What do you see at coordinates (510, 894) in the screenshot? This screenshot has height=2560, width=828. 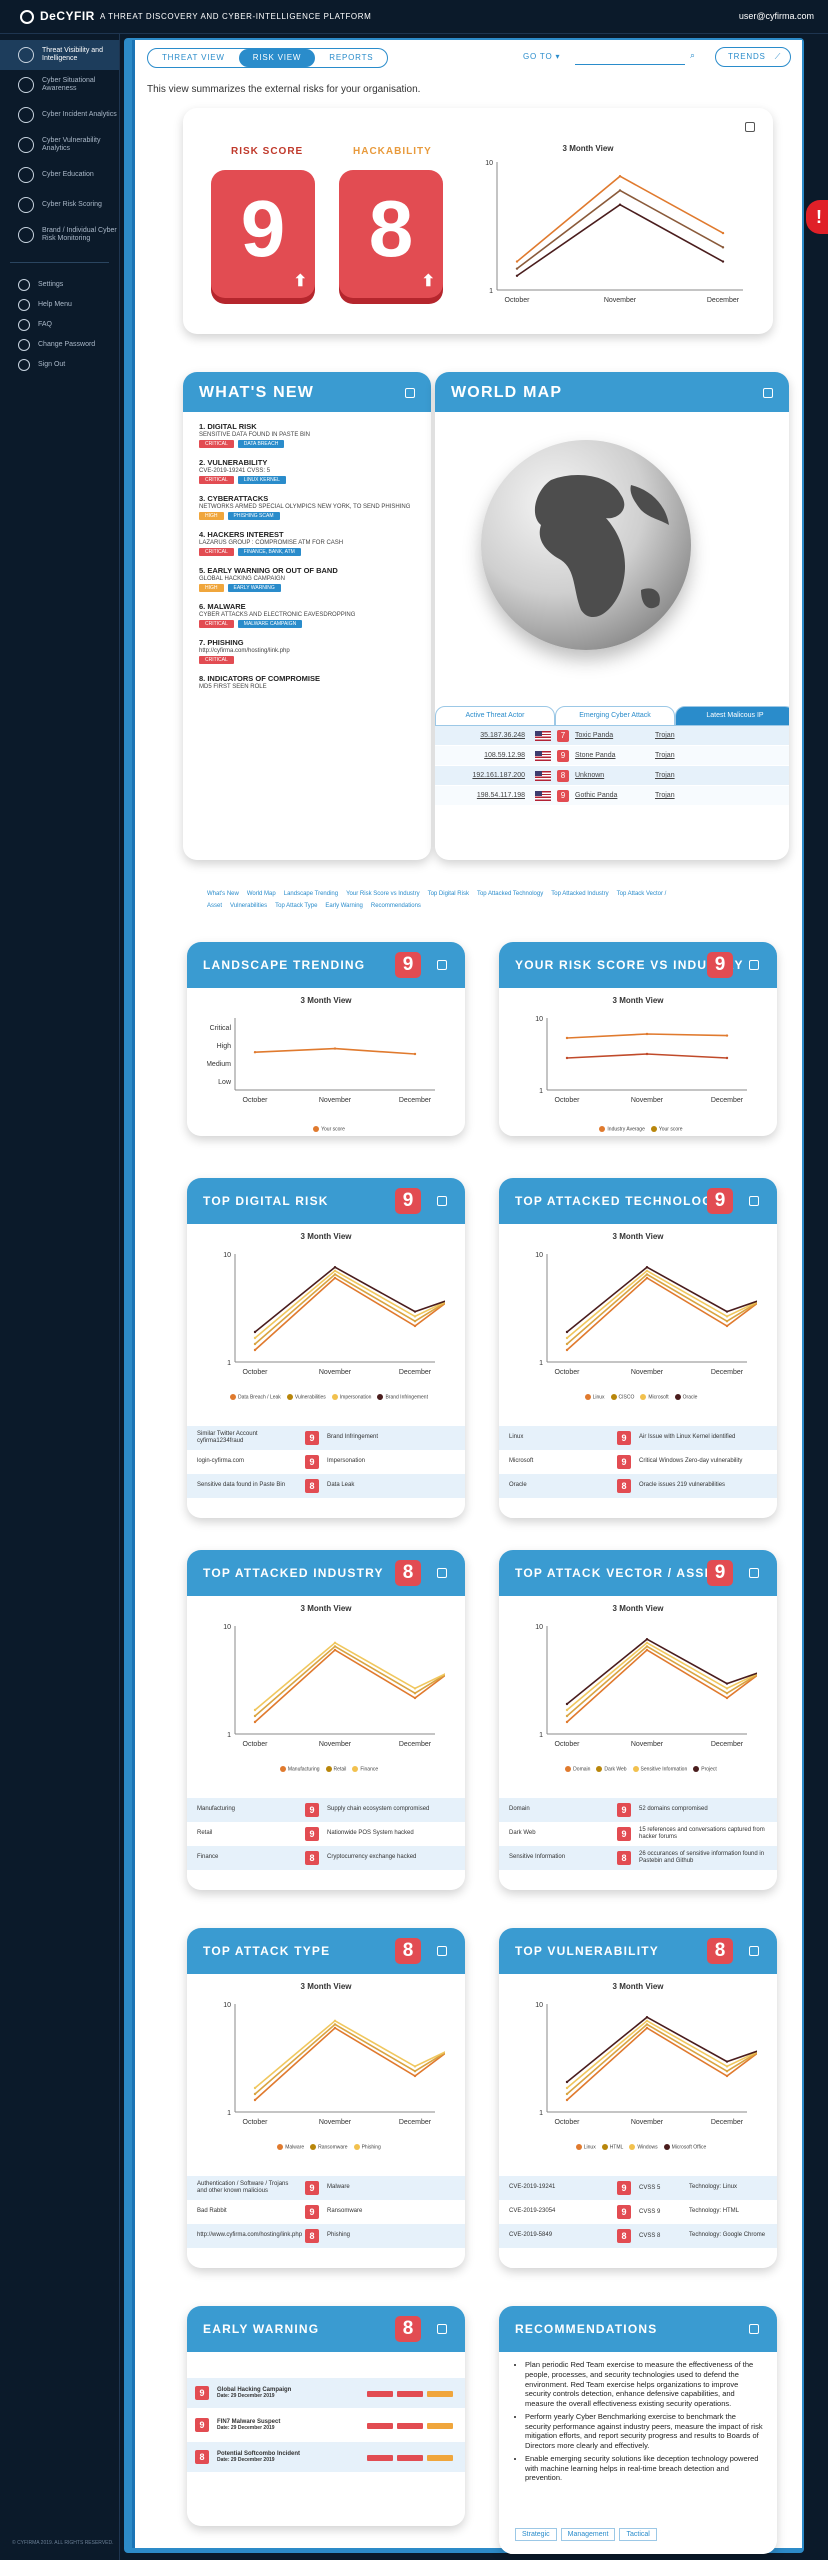 I see `quick-link: Top Attacked Technology` at bounding box center [510, 894].